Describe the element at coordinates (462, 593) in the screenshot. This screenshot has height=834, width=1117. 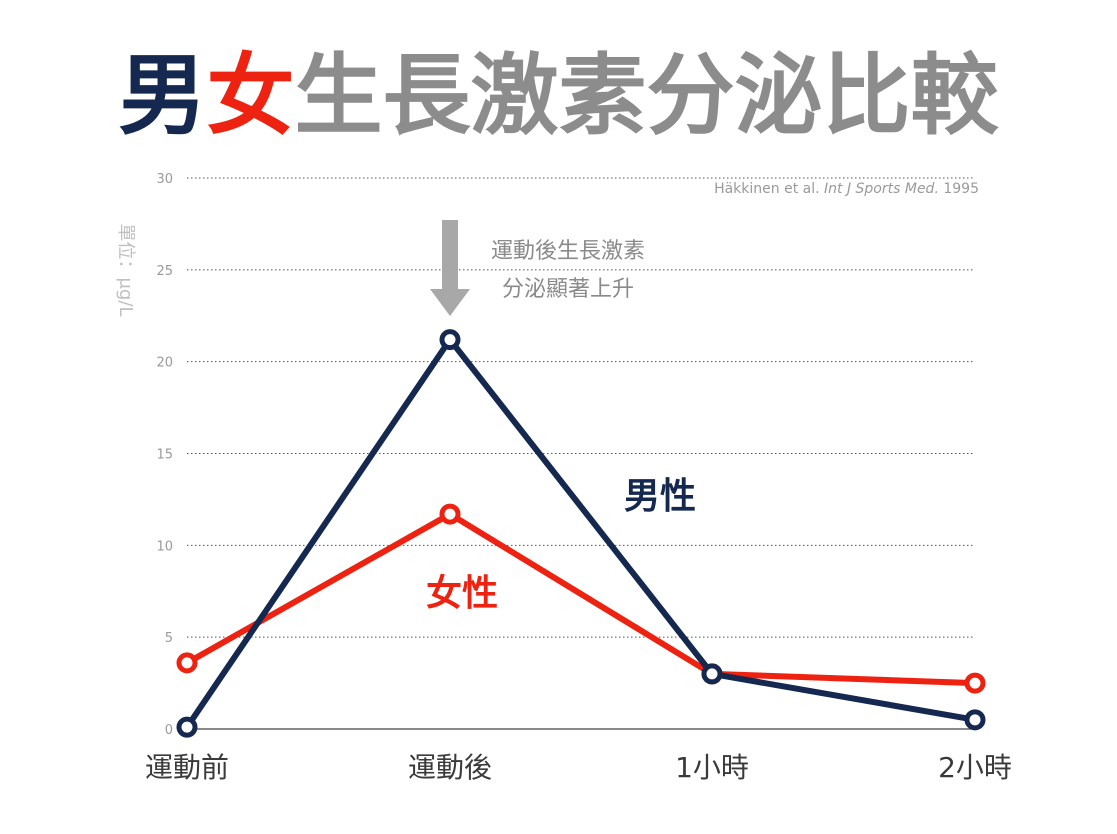
I see `series-label-female: 女性` at that location.